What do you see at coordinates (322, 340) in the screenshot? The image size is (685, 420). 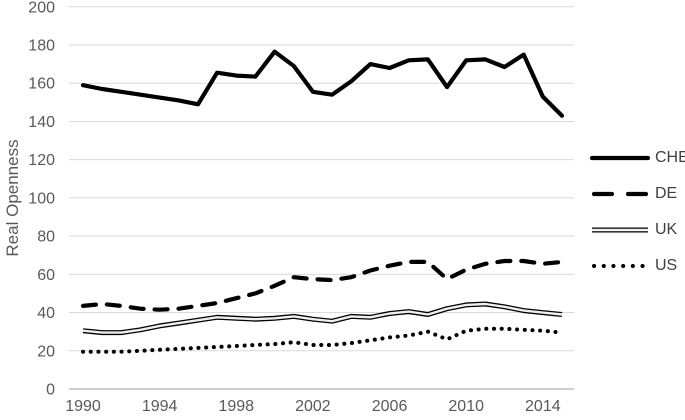 I see `us-line` at bounding box center [322, 340].